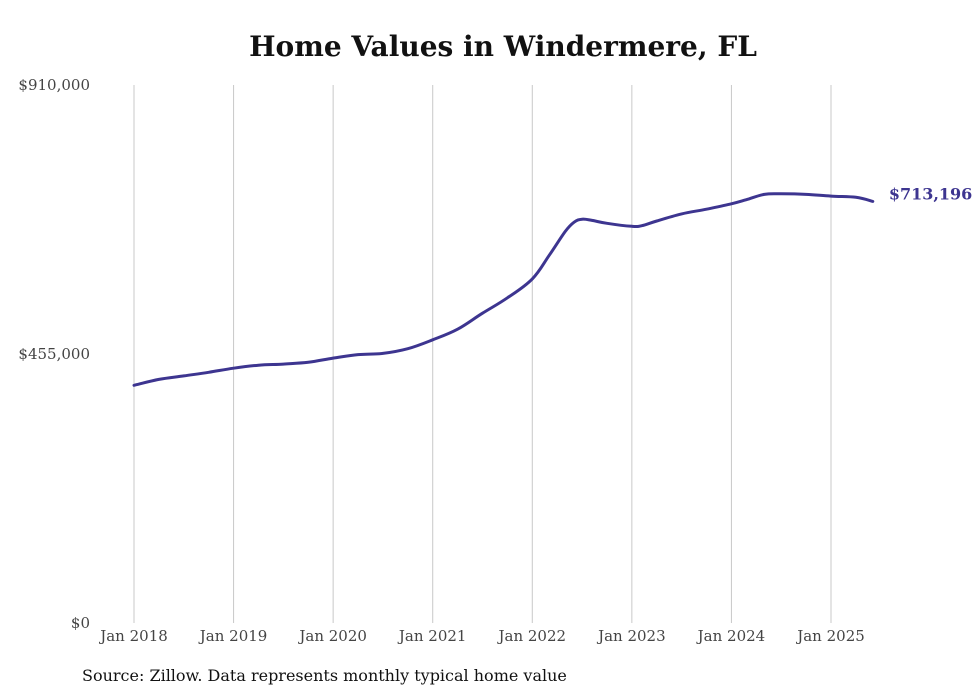  I want to click on y-tick-label: $455,000, so click(54, 354).